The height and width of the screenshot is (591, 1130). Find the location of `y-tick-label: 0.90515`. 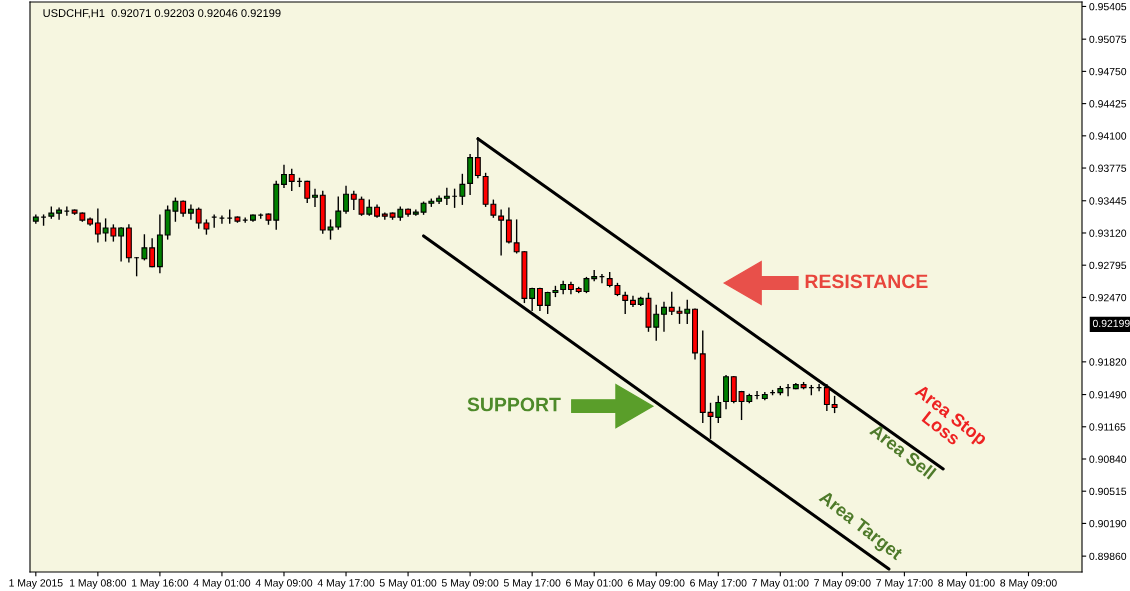

y-tick-label: 0.90515 is located at coordinates (1108, 491).